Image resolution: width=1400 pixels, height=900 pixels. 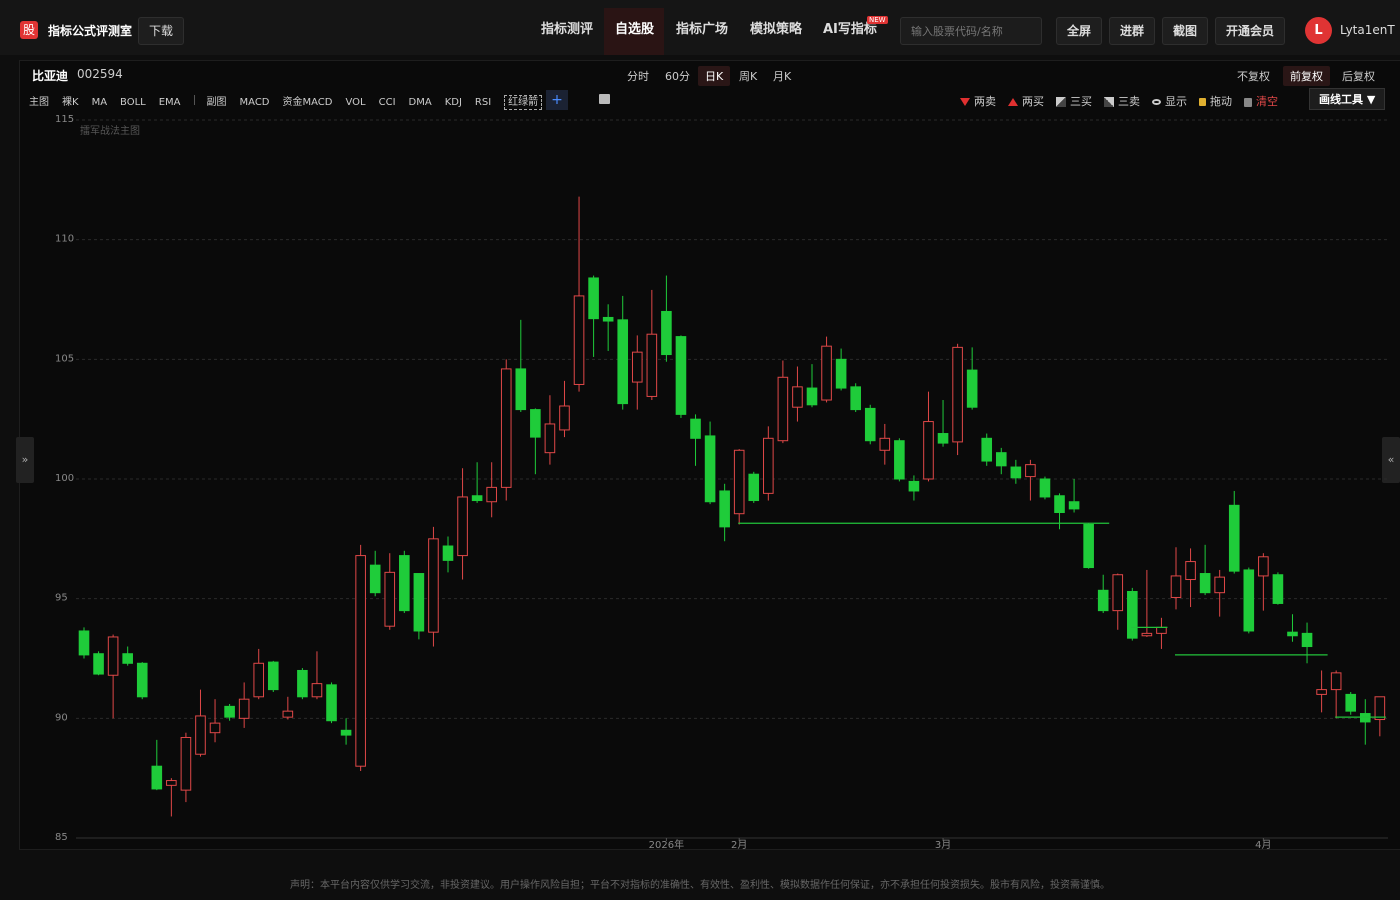 What do you see at coordinates (1079, 31) in the screenshot?
I see `button: 全屏` at bounding box center [1079, 31].